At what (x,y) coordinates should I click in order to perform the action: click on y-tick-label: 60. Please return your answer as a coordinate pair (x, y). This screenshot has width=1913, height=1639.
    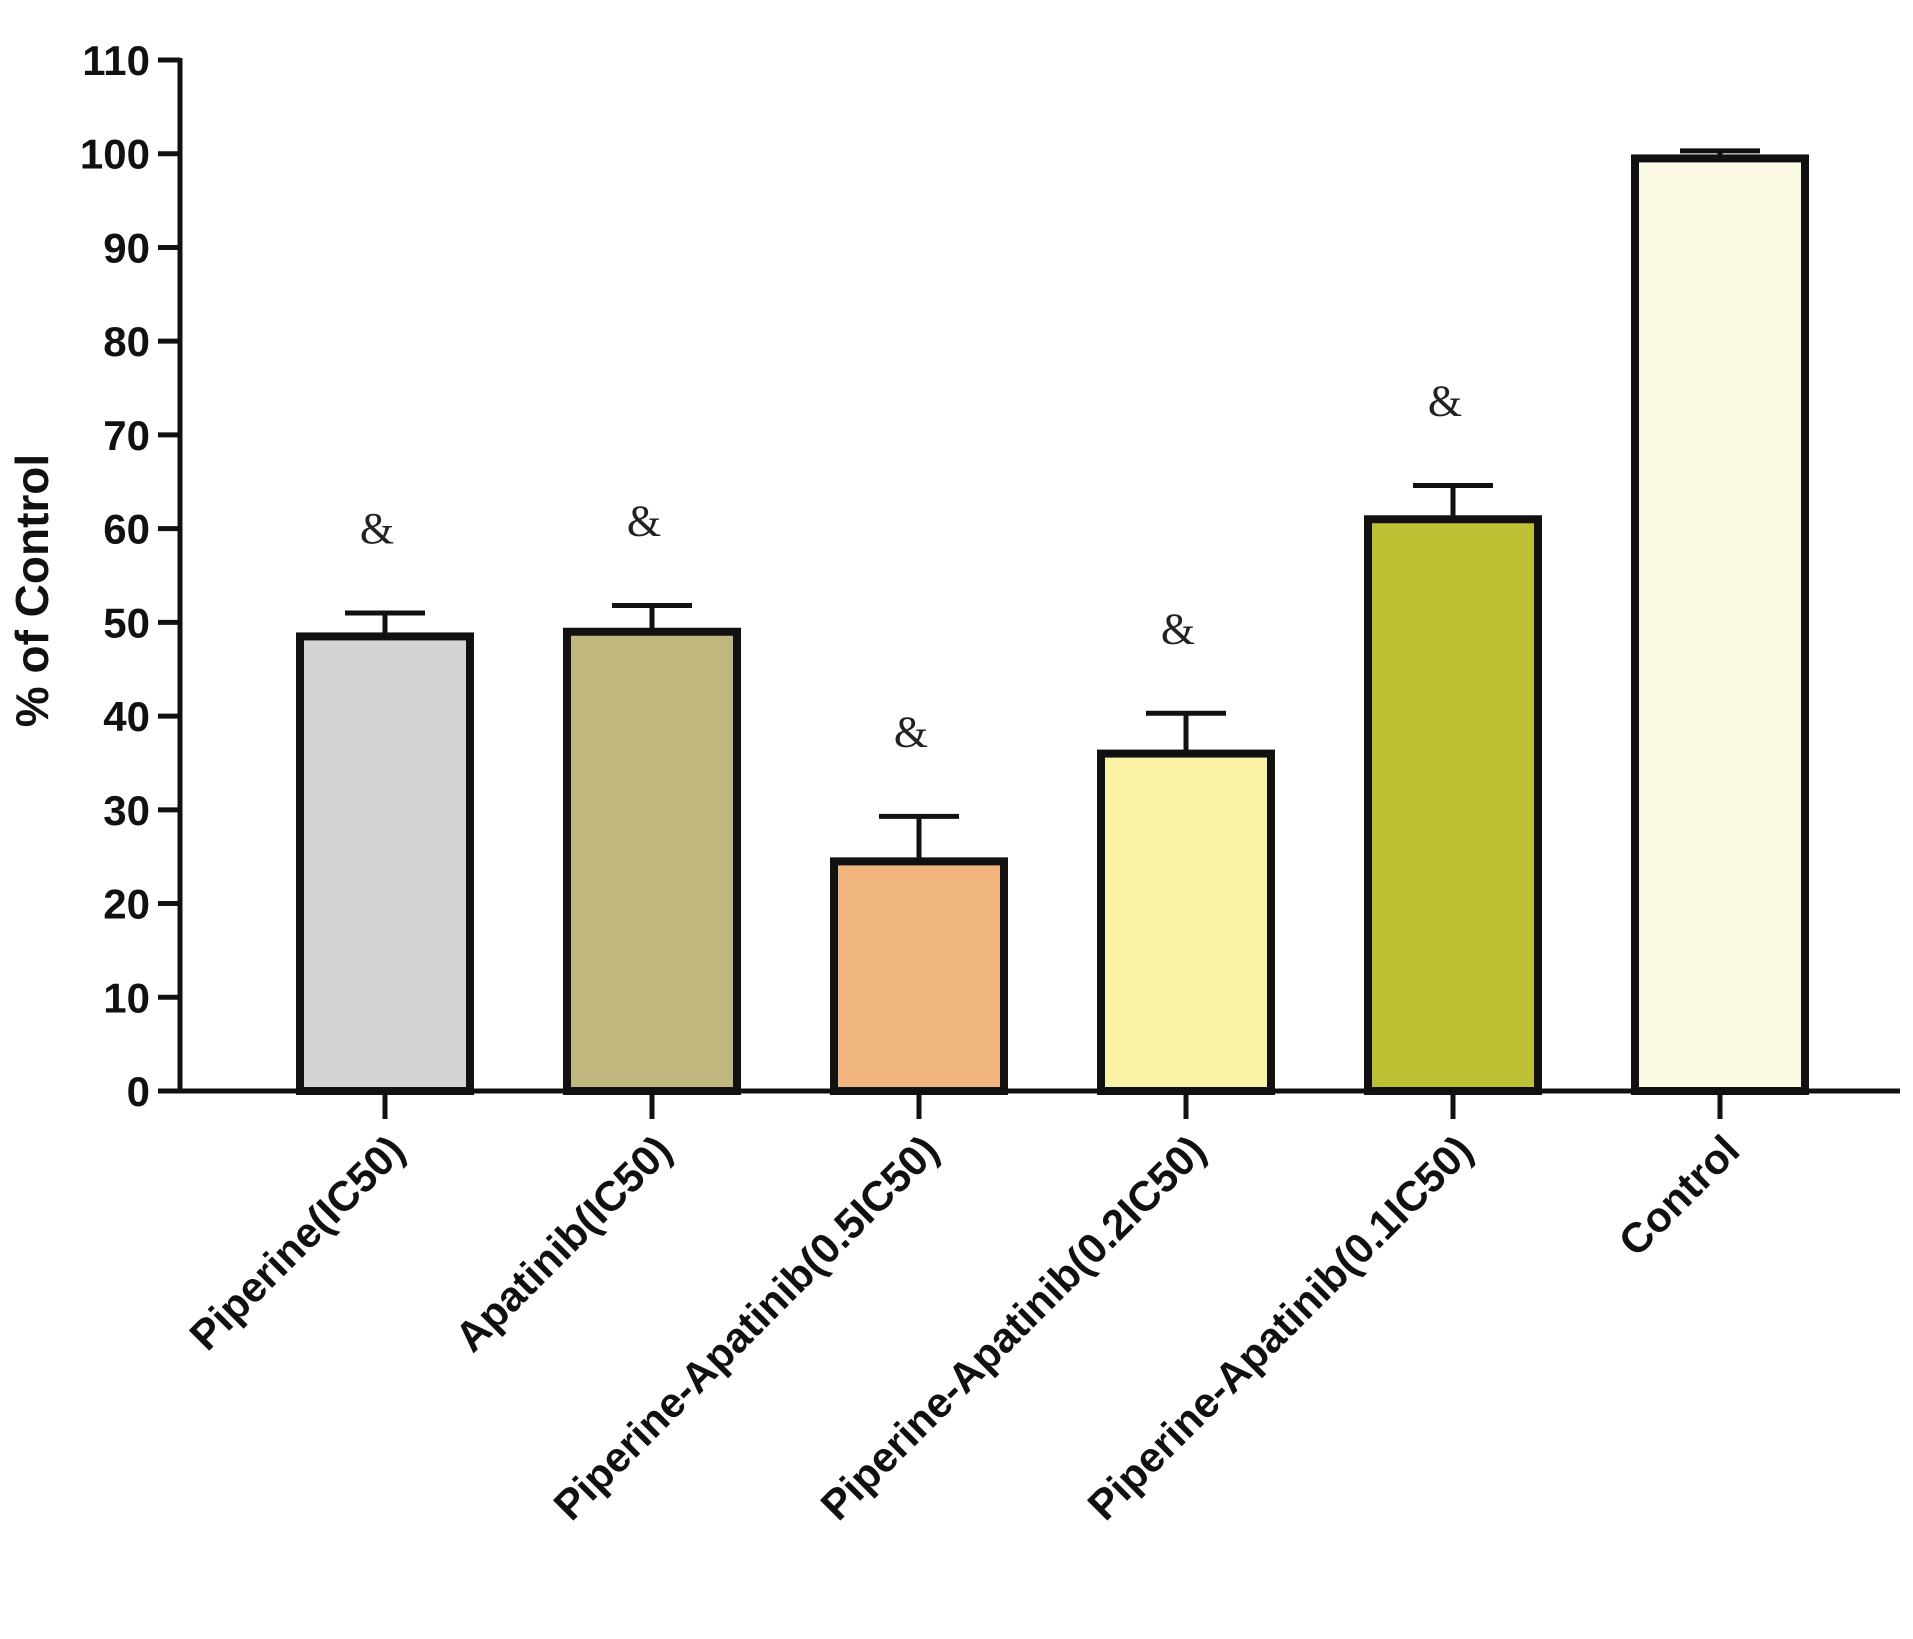
    Looking at the image, I should click on (126, 529).